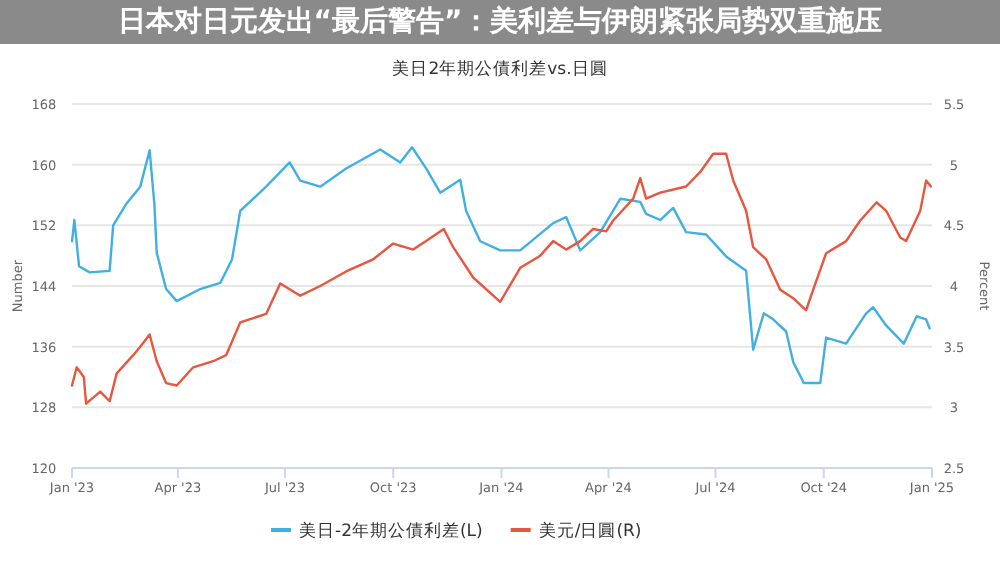  Describe the element at coordinates (500, 22) in the screenshot. I see `headline-banner: 日本对日元发出“最后警告”：美利差与伊朗紧张局势双重施压` at that location.